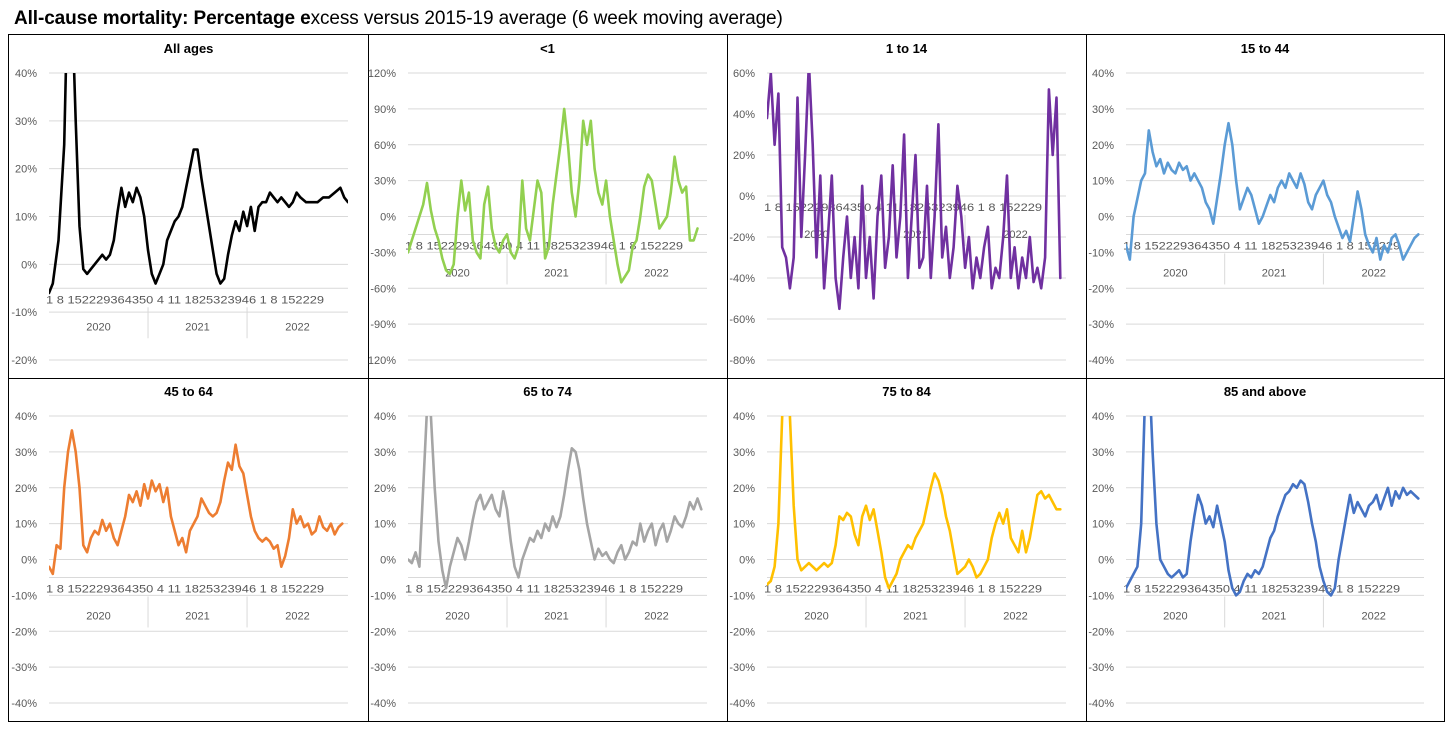 This screenshot has height=734, width=1456. Describe the element at coordinates (1265, 48) in the screenshot. I see `panel-title: 15 to 44` at that location.